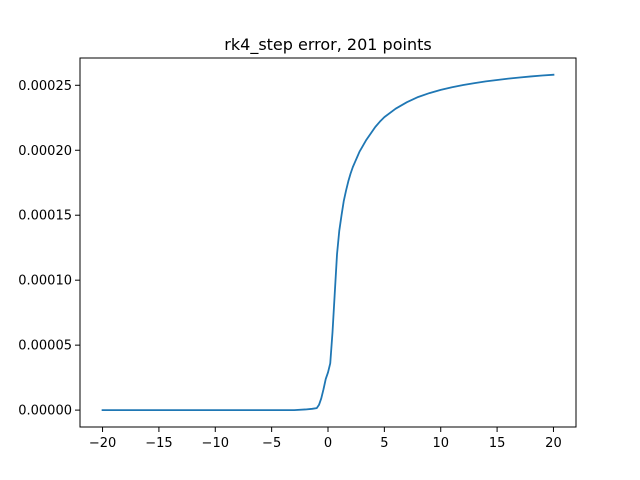 This screenshot has width=640, height=480. What do you see at coordinates (102, 443) in the screenshot?
I see `x-tick-label: −20` at bounding box center [102, 443].